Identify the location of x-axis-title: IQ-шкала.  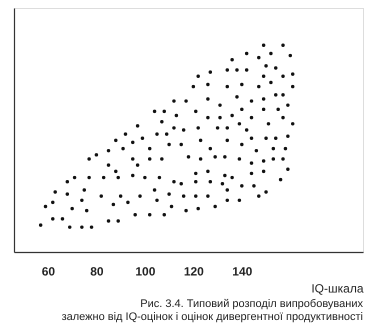
(337, 289).